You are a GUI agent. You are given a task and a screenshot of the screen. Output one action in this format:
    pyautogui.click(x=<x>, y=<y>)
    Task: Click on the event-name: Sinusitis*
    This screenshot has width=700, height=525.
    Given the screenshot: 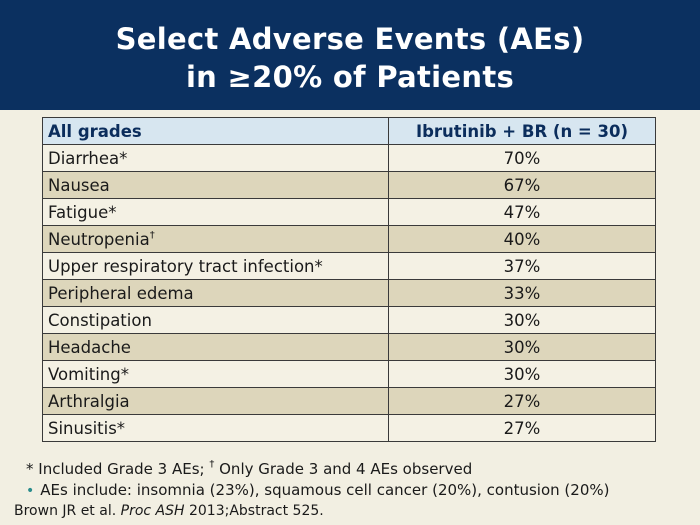 What is the action you would take?
    pyautogui.click(x=87, y=428)
    